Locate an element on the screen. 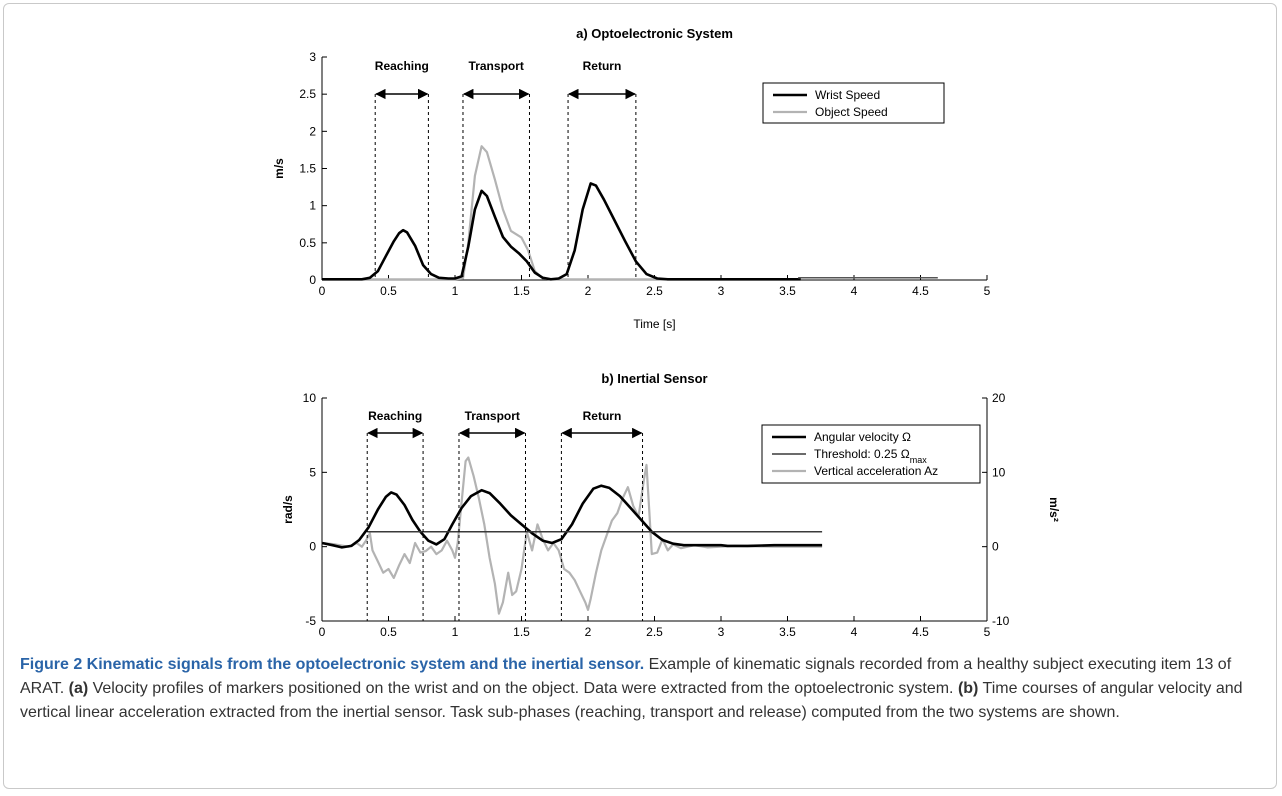 The height and width of the screenshot is (796, 1282). y-tick-label: 5 is located at coordinates (312, 472).